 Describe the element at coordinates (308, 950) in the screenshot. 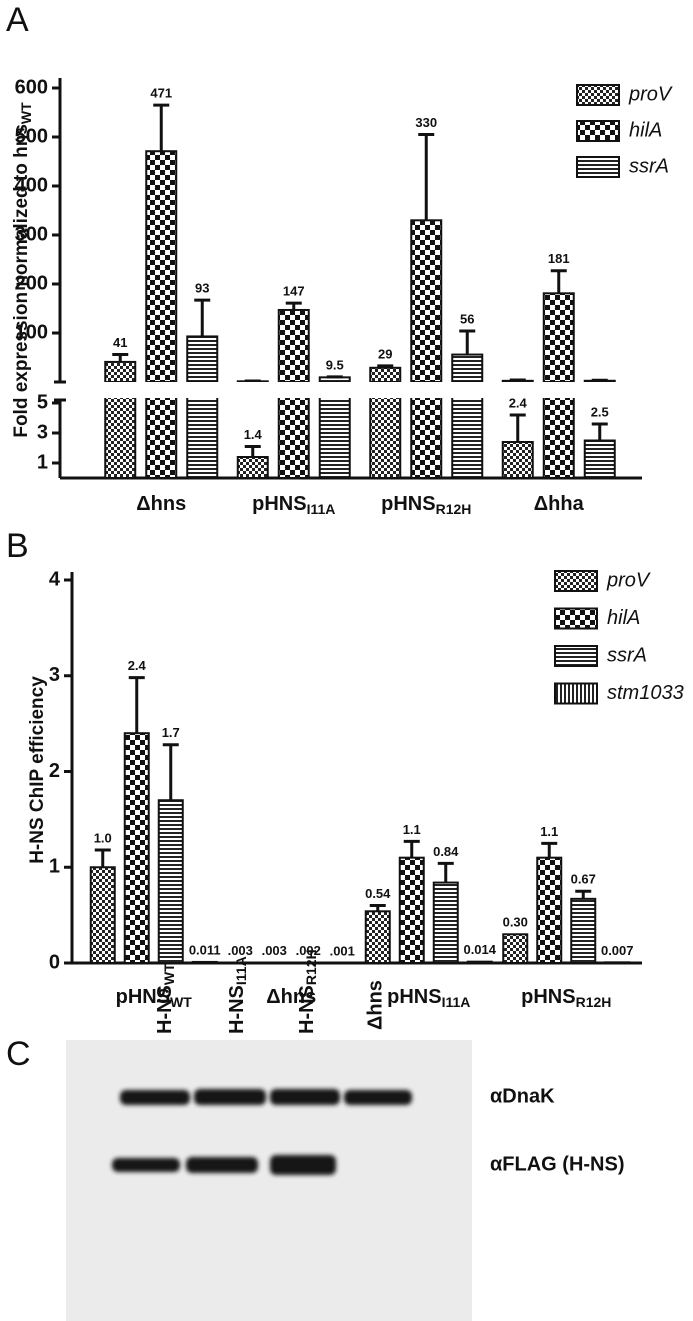

I see `value-label: .002` at that location.